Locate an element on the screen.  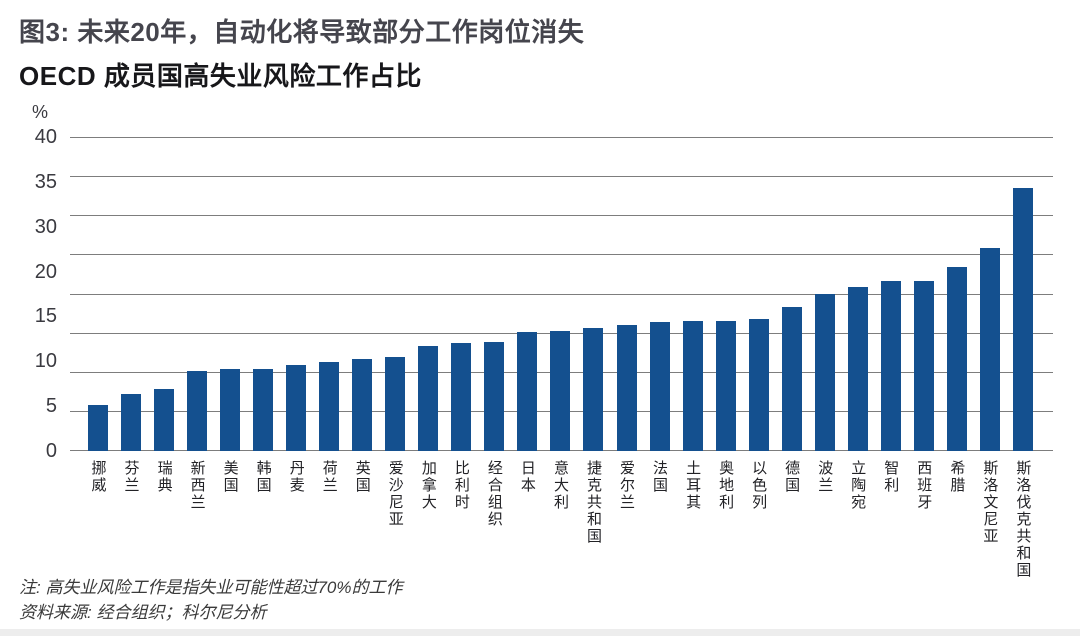
bar-英国 is located at coordinates (362, 405).